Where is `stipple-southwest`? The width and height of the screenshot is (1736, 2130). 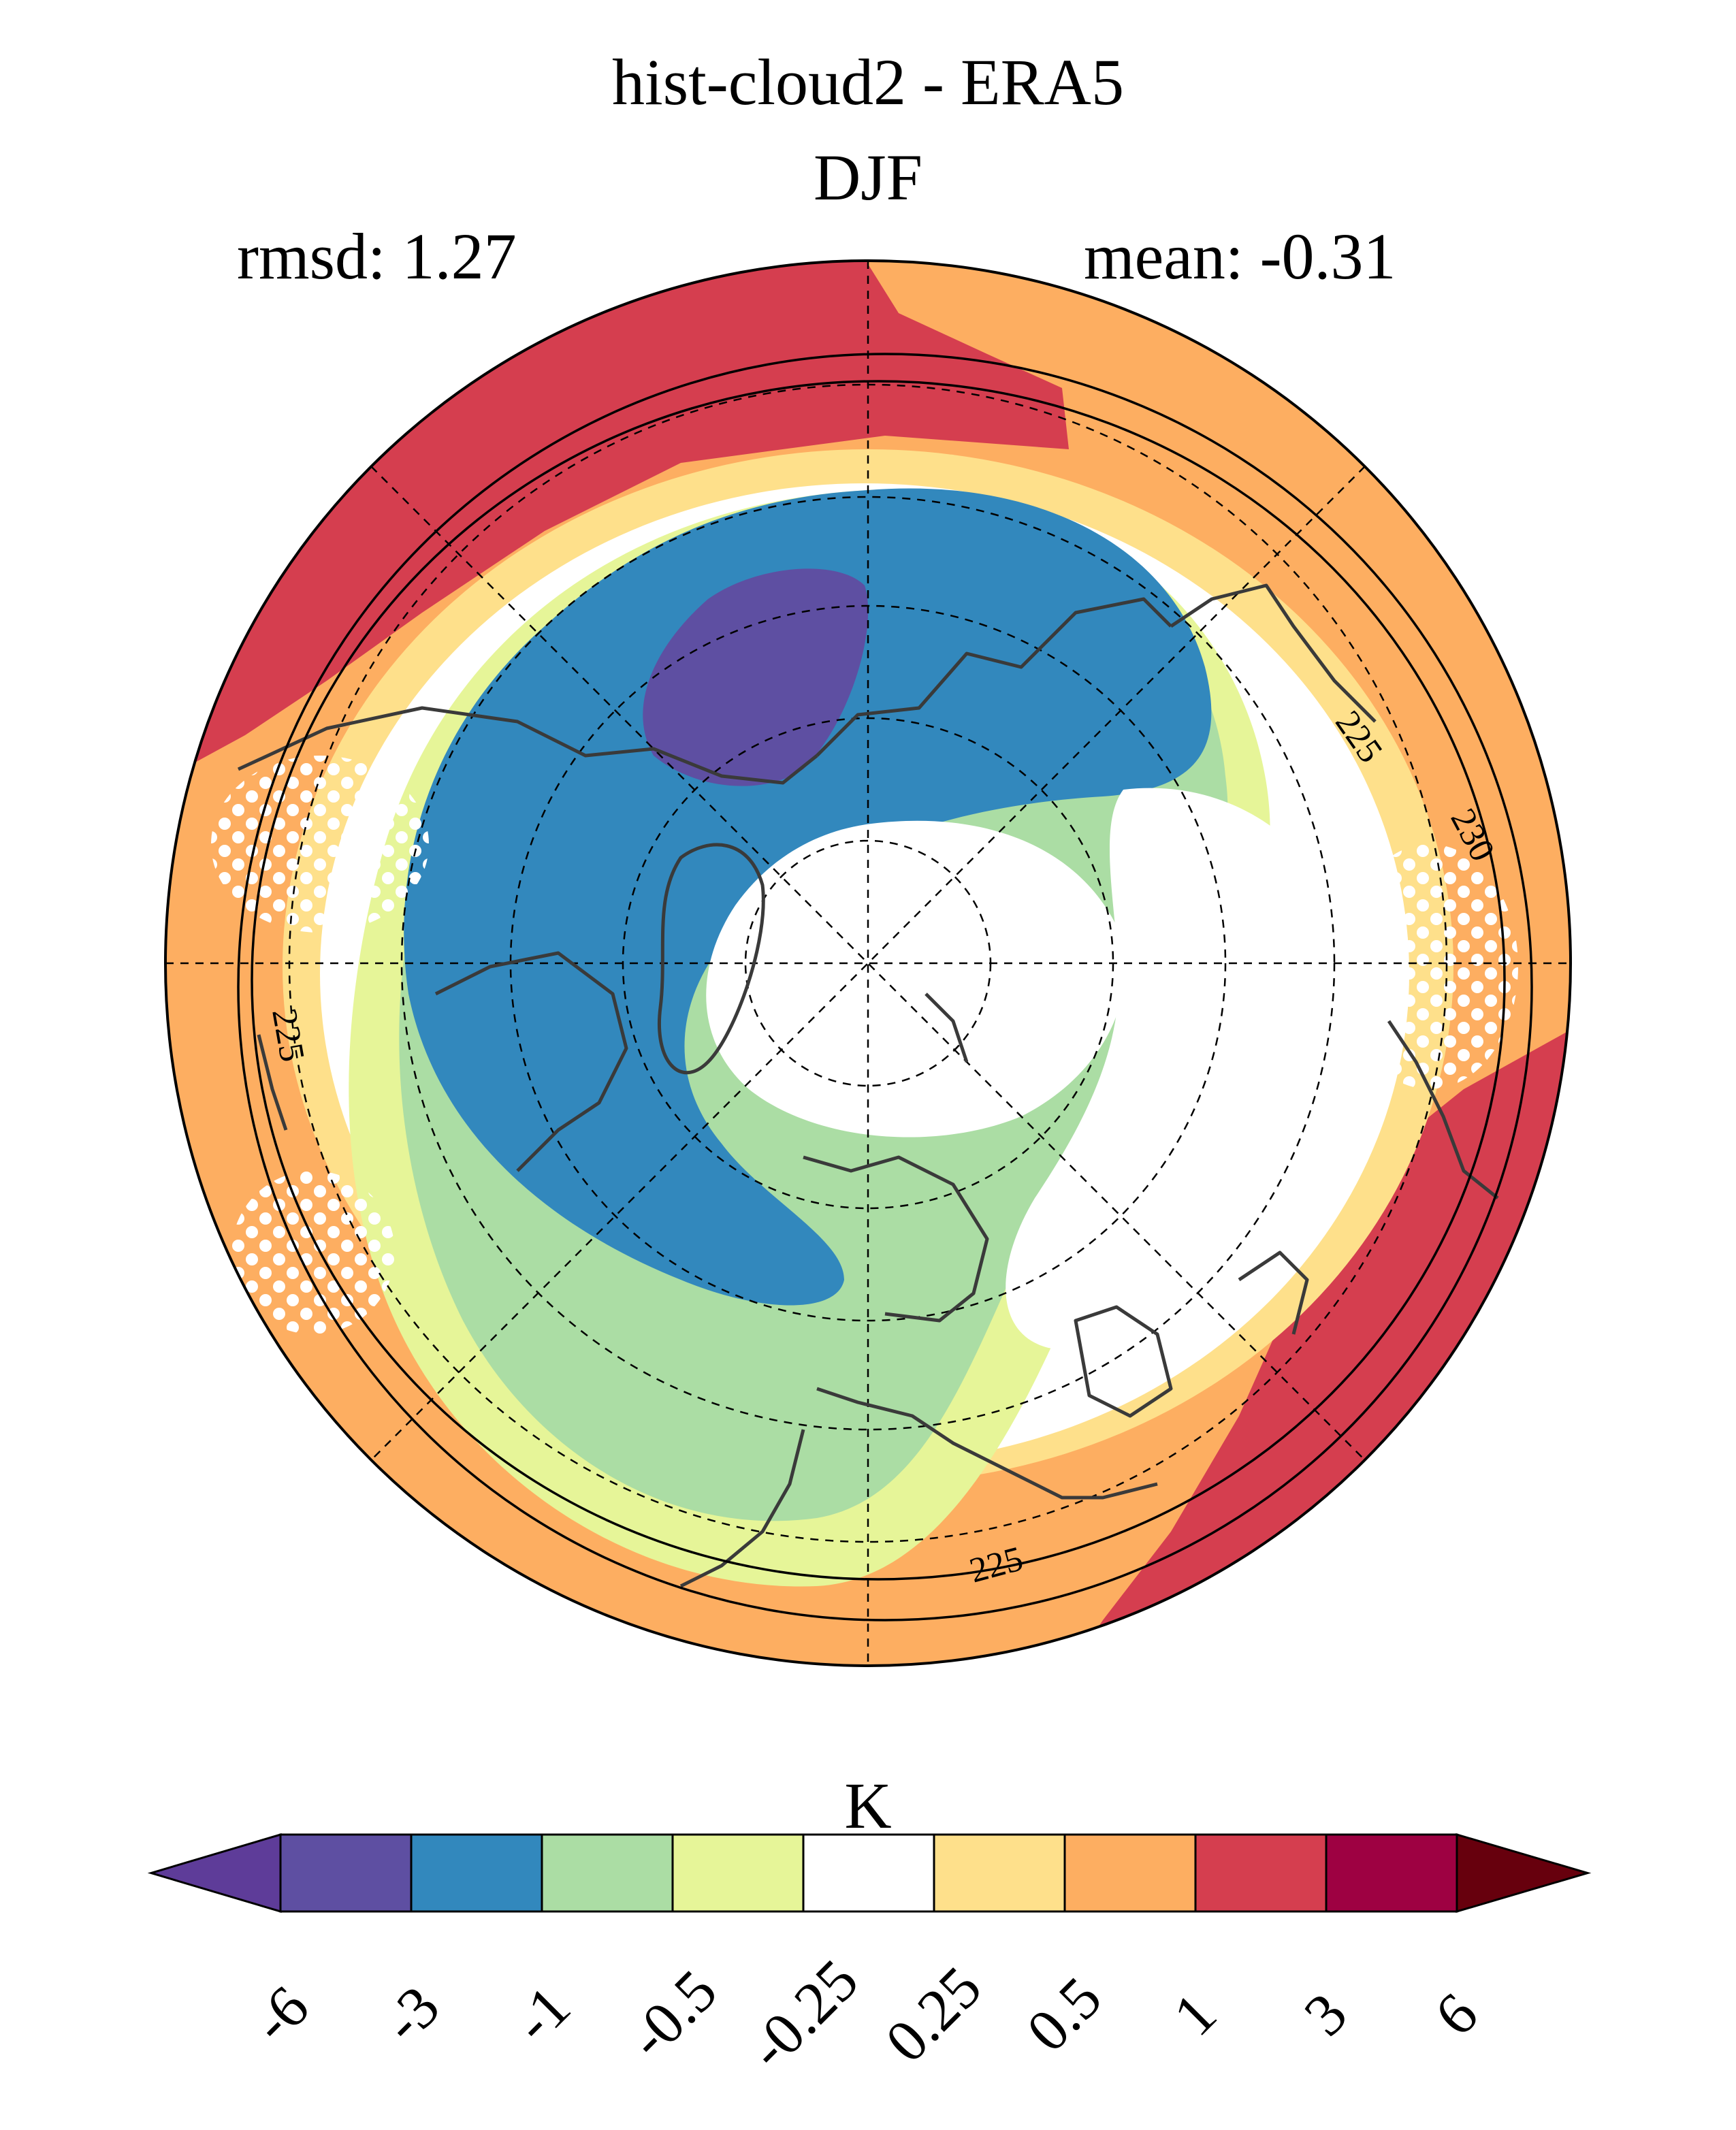
stipple-southwest is located at coordinates (313, 1252).